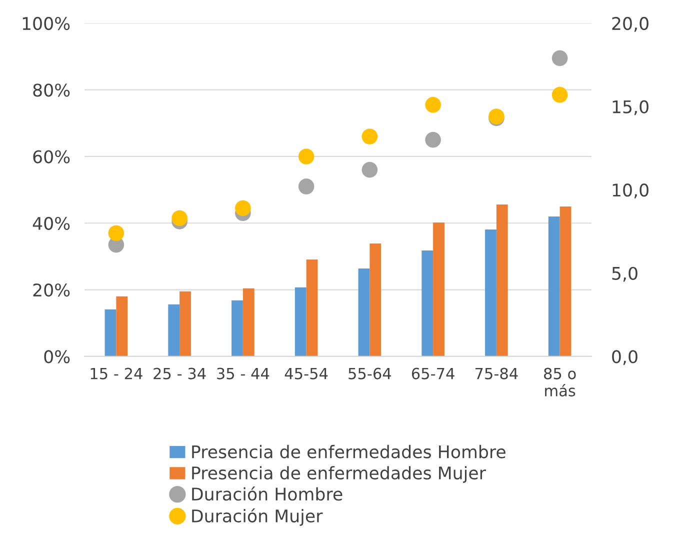 This screenshot has height=540, width=676. What do you see at coordinates (630, 24) in the screenshot?
I see `y2-tick-label: 20,0` at bounding box center [630, 24].